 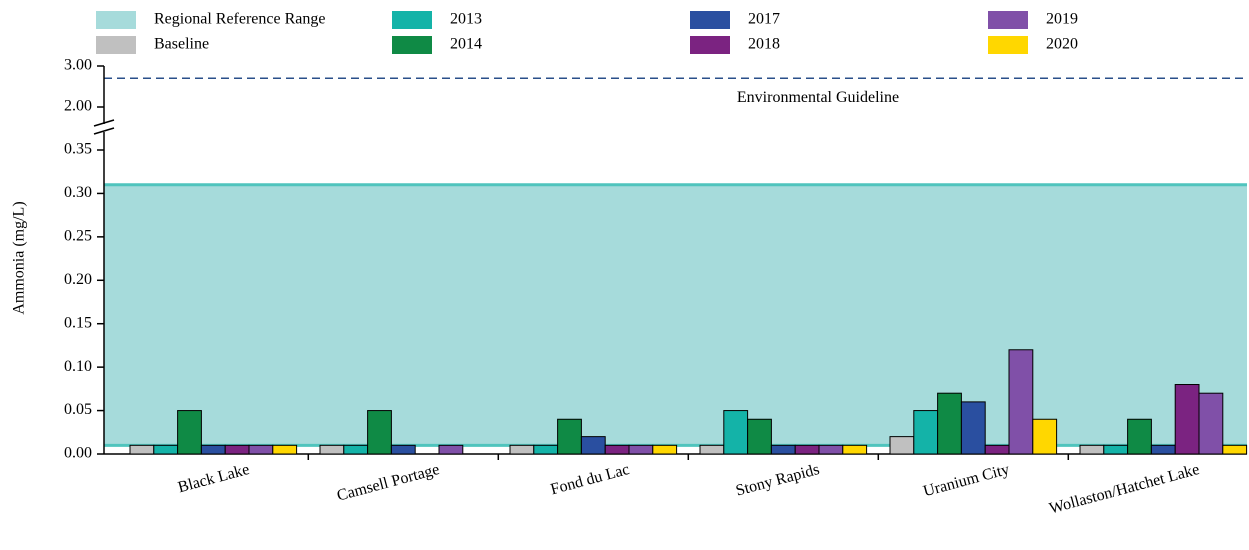 What do you see at coordinates (78, 106) in the screenshot?
I see `y-tick-label: 2.00` at bounding box center [78, 106].